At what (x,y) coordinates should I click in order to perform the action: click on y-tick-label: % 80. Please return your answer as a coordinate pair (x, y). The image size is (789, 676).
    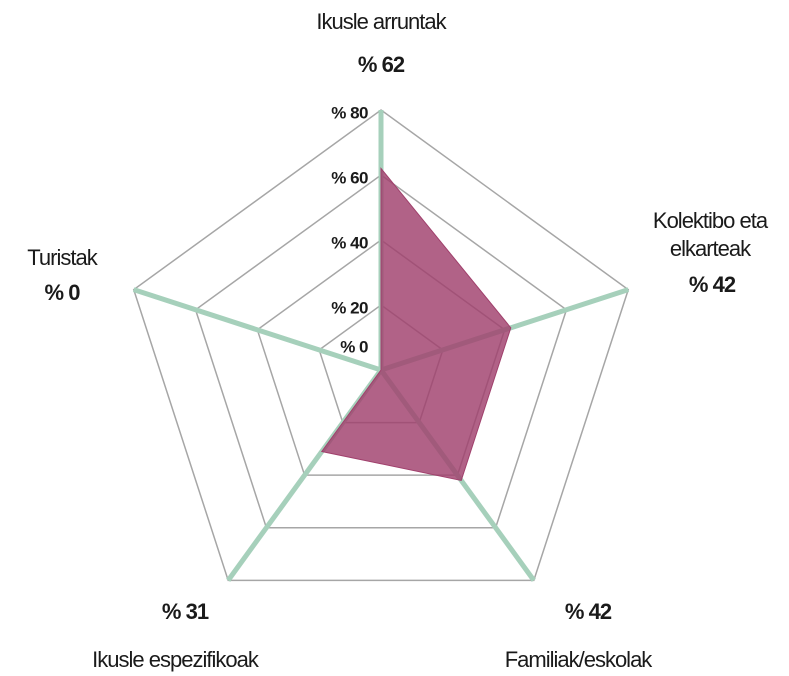
    Looking at the image, I should click on (349, 112).